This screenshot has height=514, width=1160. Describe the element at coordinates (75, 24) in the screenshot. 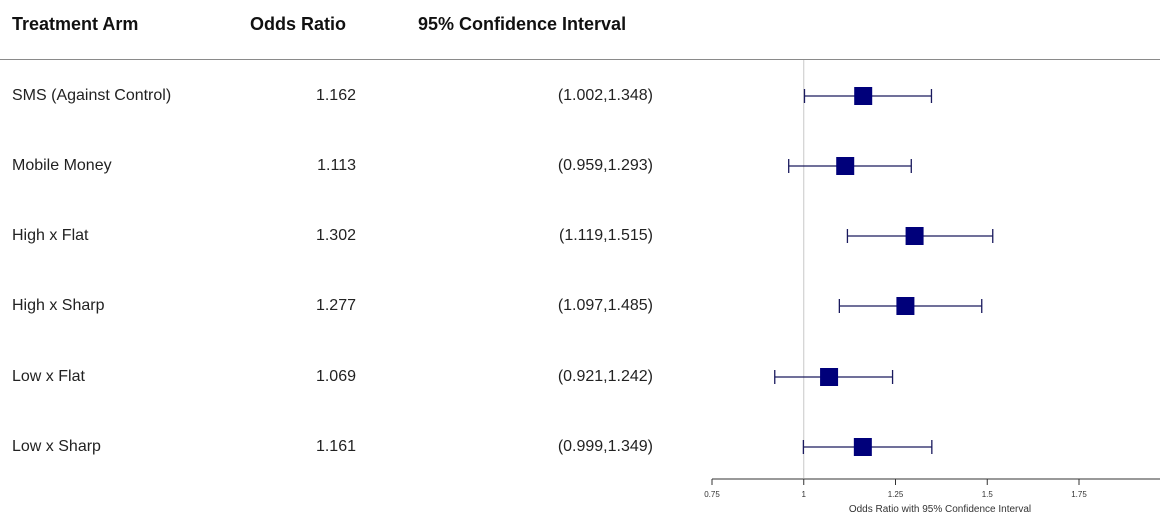

I see `header-treatment-arm: Treatment Arm` at that location.